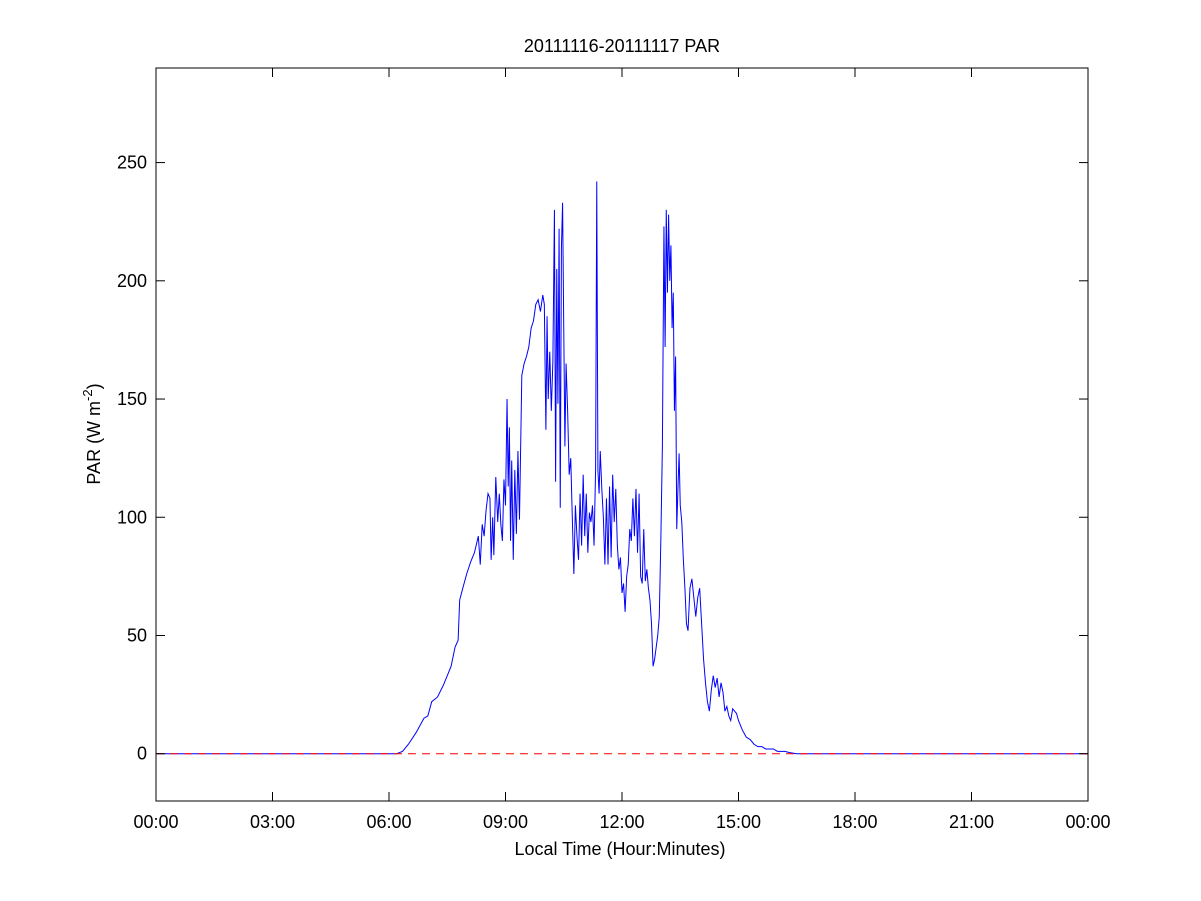 Image resolution: width=1201 pixels, height=901 pixels. I want to click on x-tick-label: 21:00, so click(971, 822).